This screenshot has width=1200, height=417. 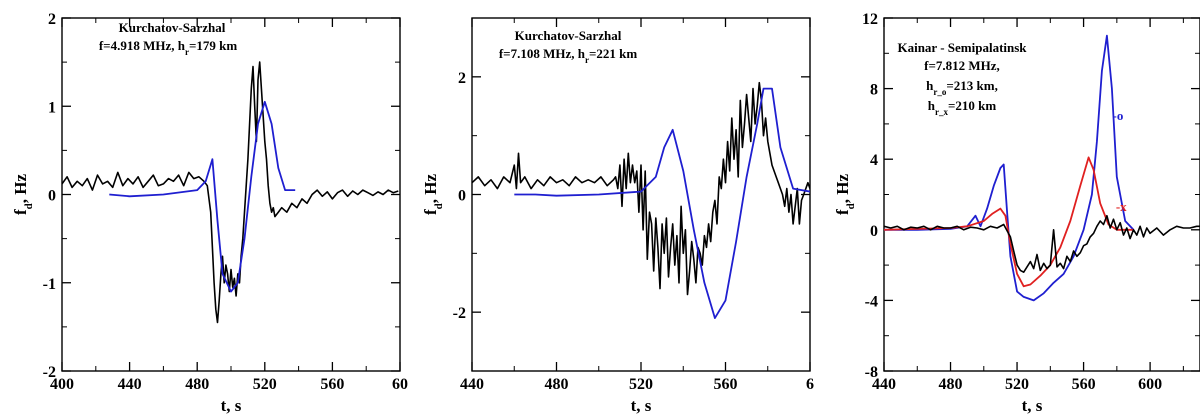 I want to click on y-tick-label: 12, so click(x=870, y=19).